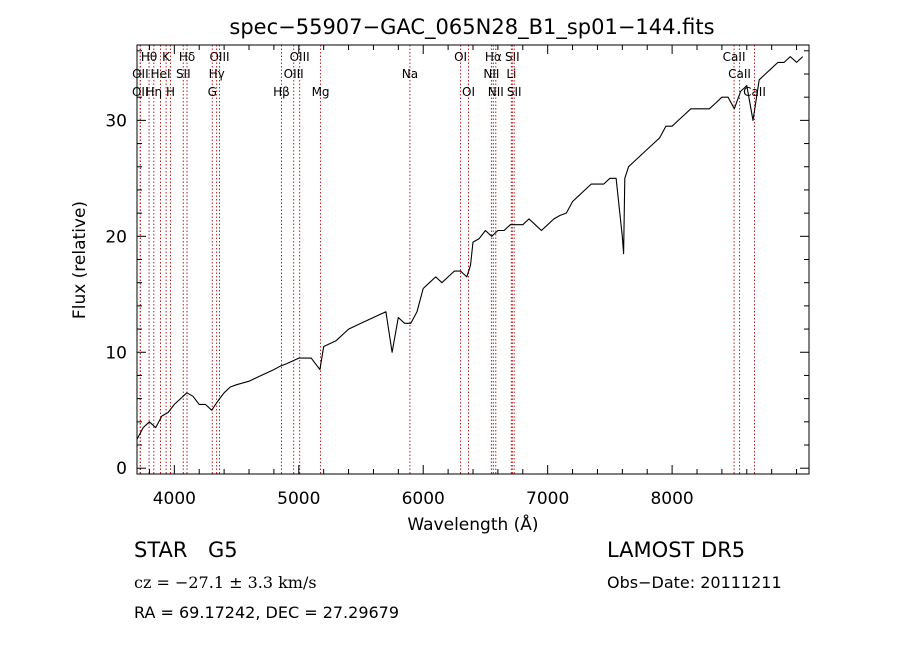  I want to click on x-axis-label: Wavelength (Å), so click(472, 524).